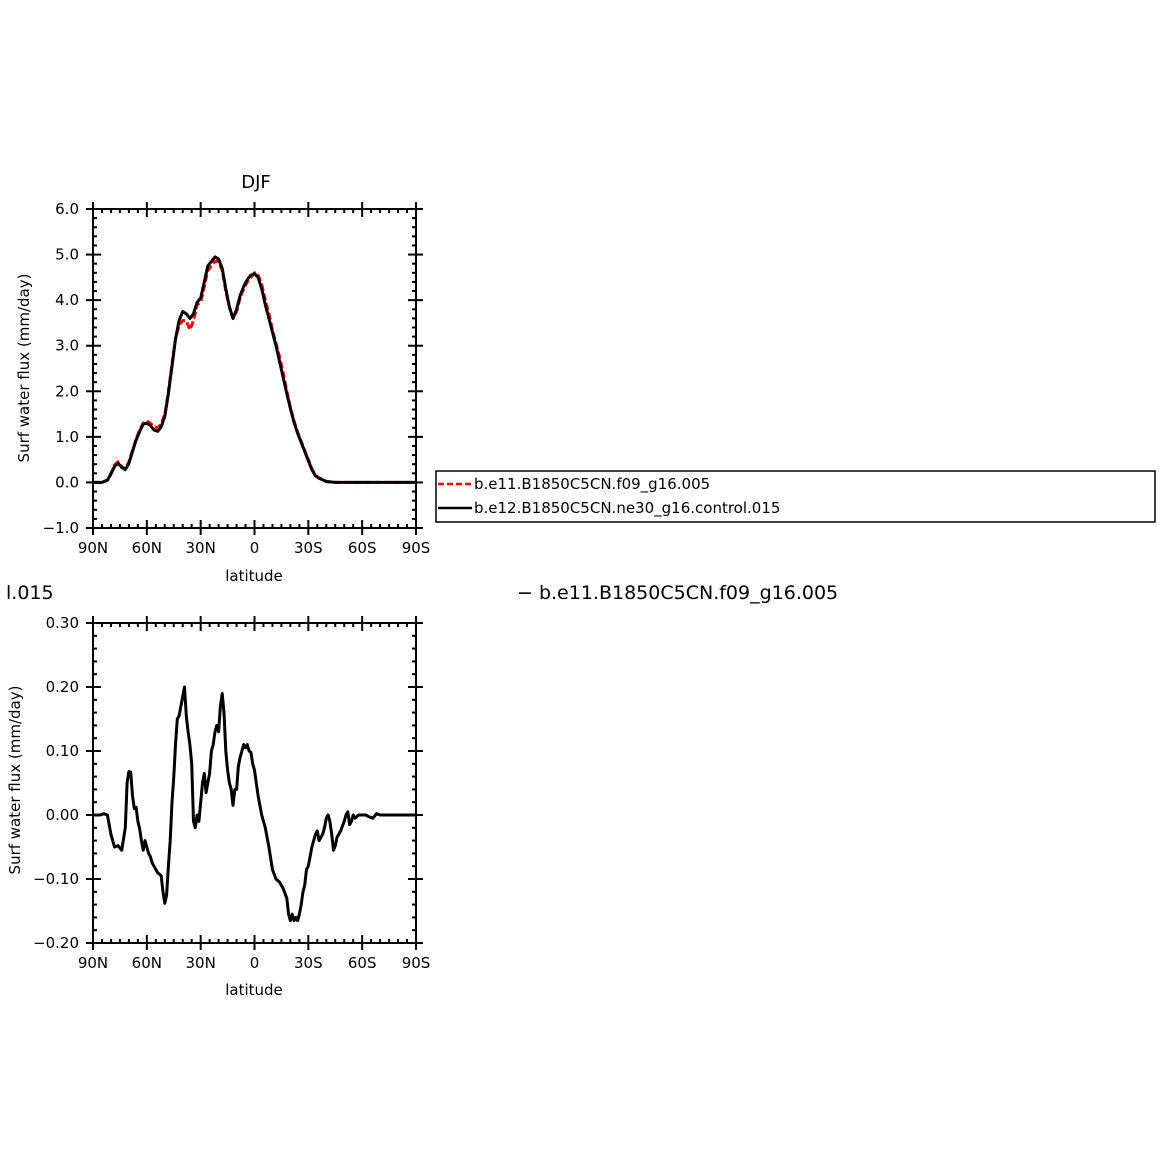 This screenshot has width=1172, height=1169. I want to click on top-y-axis-label: Surf water flux (mm/day), so click(24, 368).